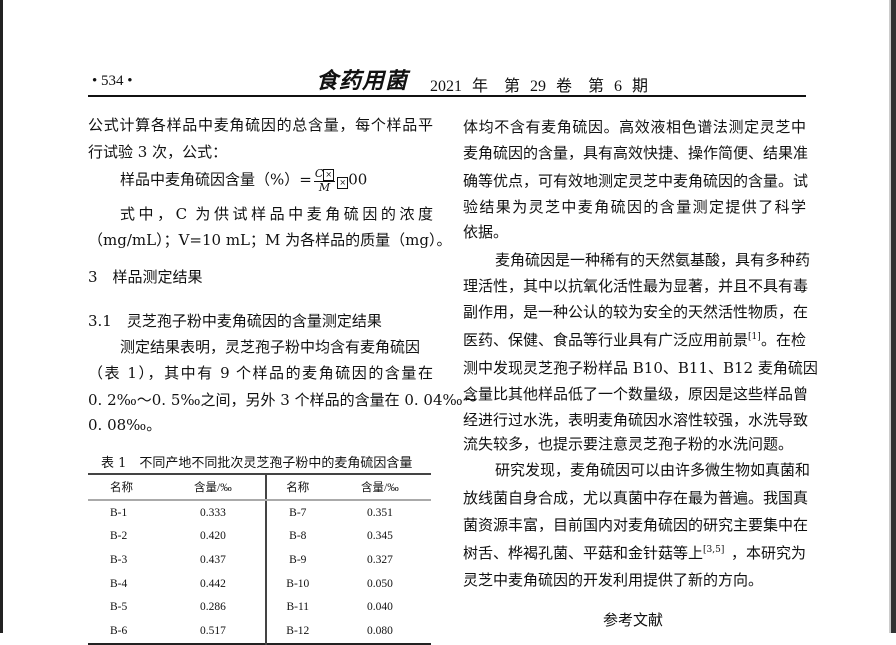 The image size is (896, 645). I want to click on text-line: 含量比其他样品低了一个数量级，原因是这些样品曾, so click(636, 394).